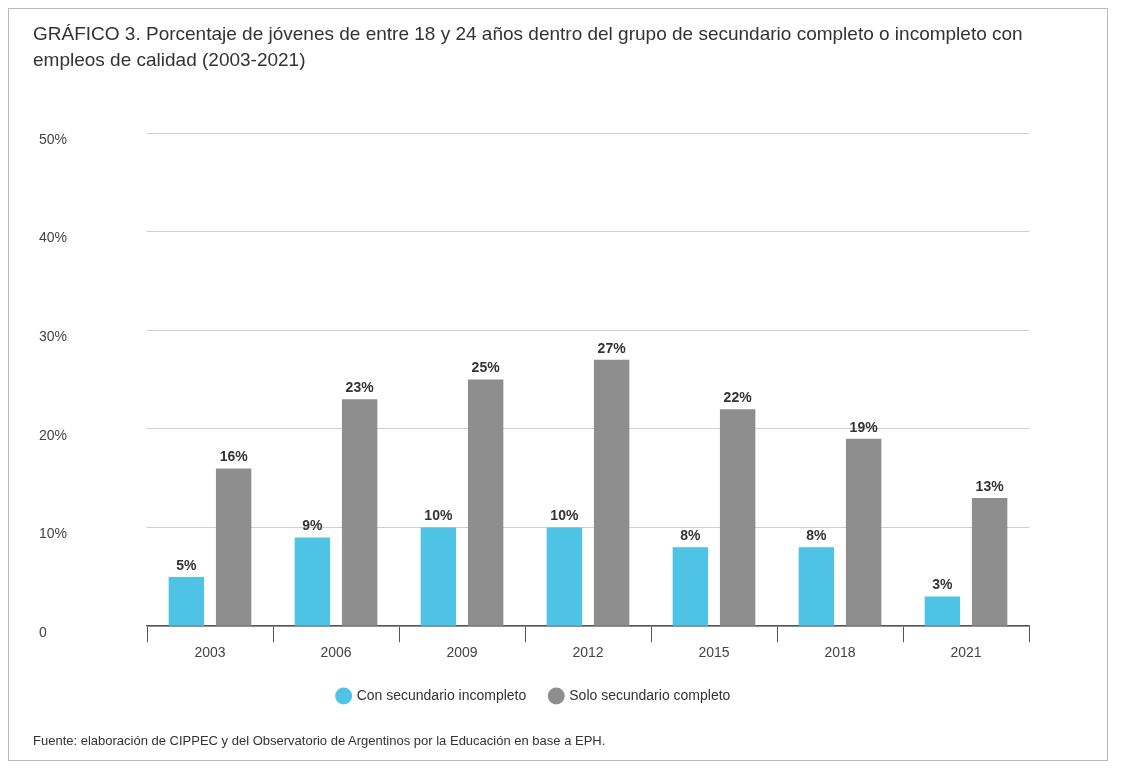 The height and width of the screenshot is (780, 1128). Describe the element at coordinates (53, 138) in the screenshot. I see `y-tick-label: 50%` at that location.